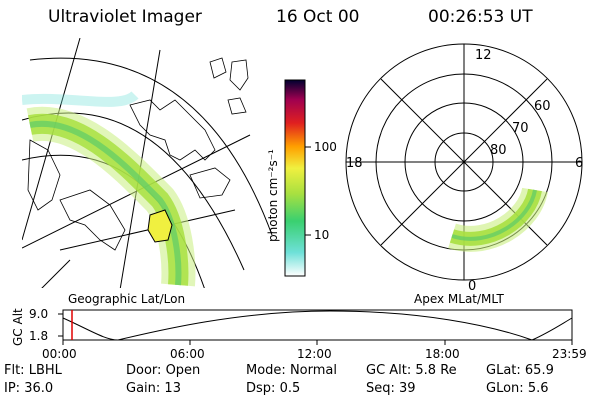 Image resolution: width=600 pixels, height=400 pixels. Describe the element at coordinates (153, 388) in the screenshot. I see `info-gain: Gain: 13` at that location.